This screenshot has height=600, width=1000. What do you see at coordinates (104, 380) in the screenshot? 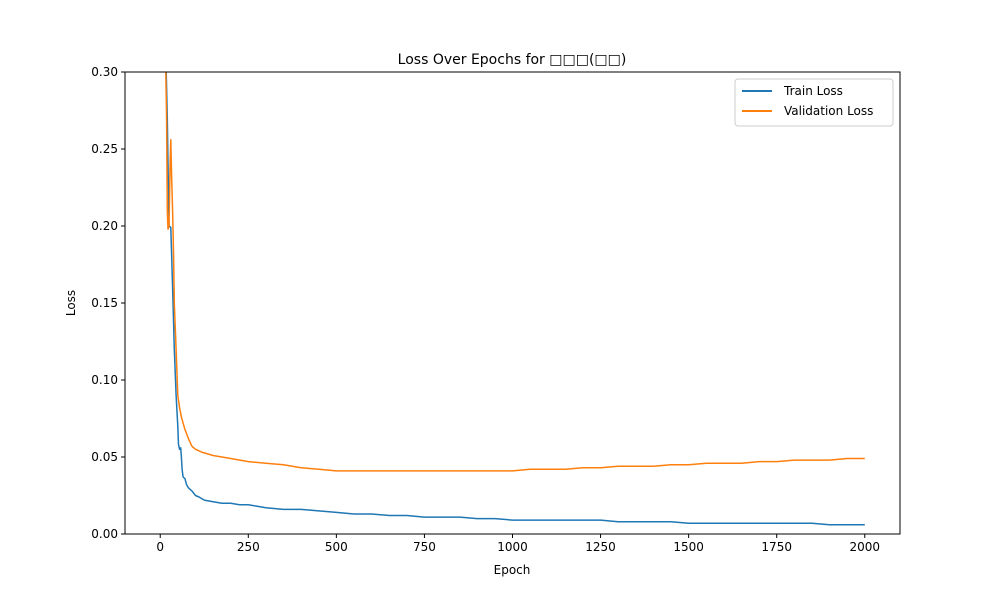
I see `y-tick-label: 0.10` at bounding box center [104, 380].